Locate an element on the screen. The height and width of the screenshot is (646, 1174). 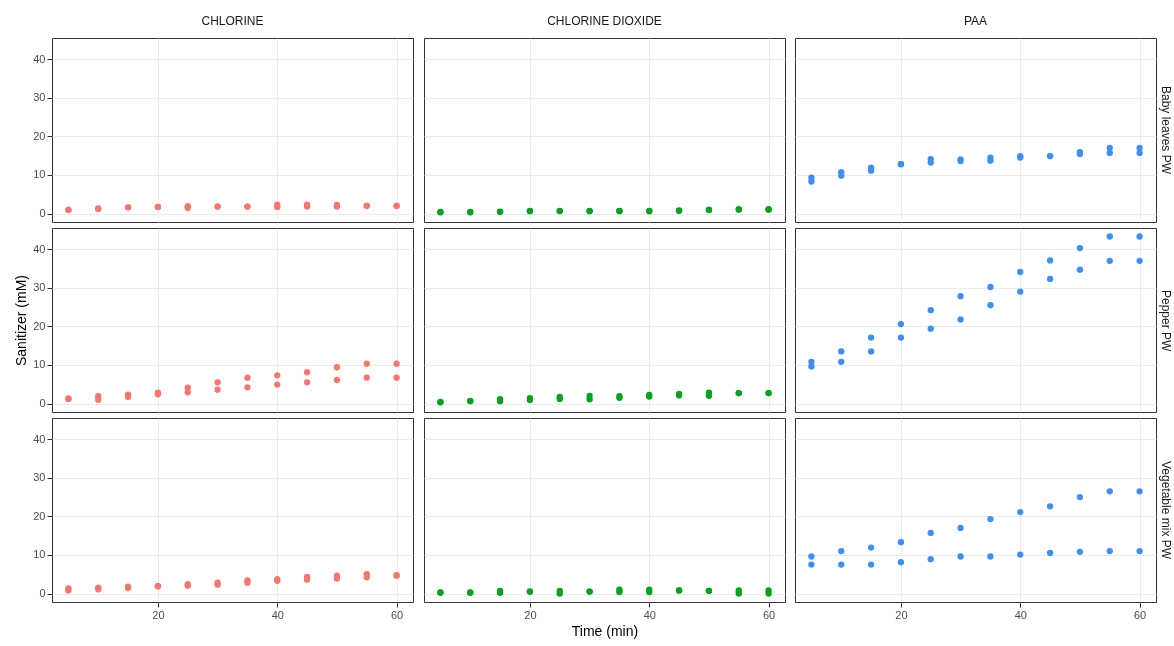
y-axis-title: Sanitizer (mM) is located at coordinates (21, 320).